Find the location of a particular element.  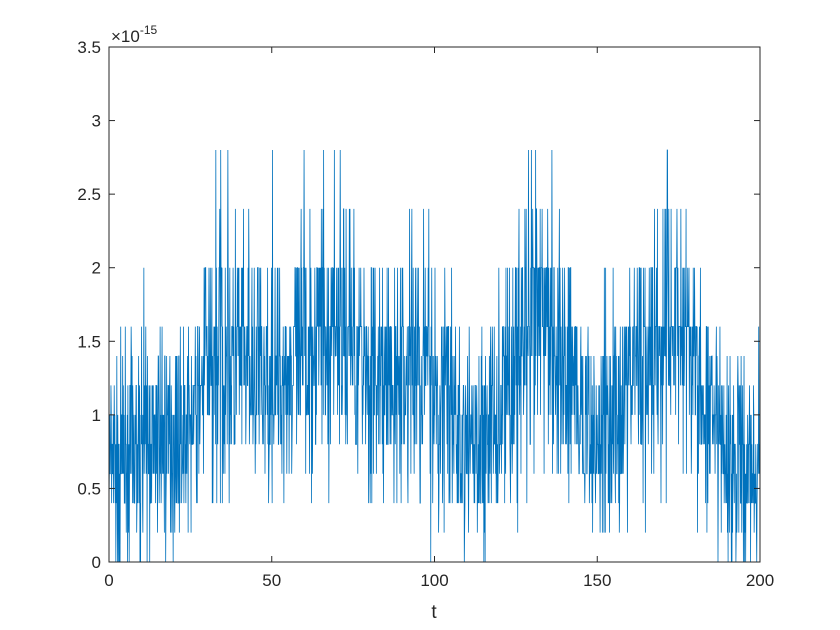

y-tick-label: 1 is located at coordinates (96, 415).